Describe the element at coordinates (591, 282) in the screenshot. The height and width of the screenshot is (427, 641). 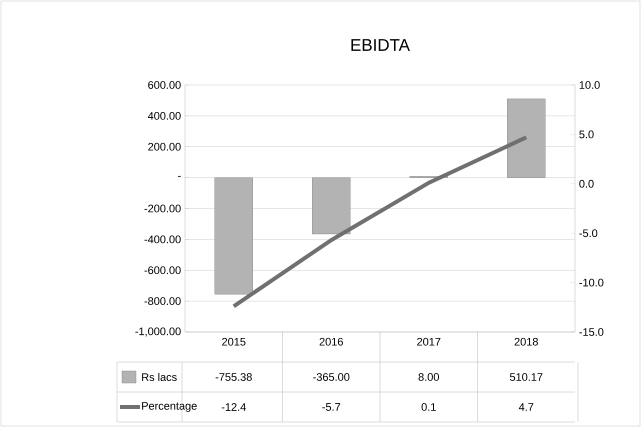
I see `y2-tick-label: -10.0` at that location.